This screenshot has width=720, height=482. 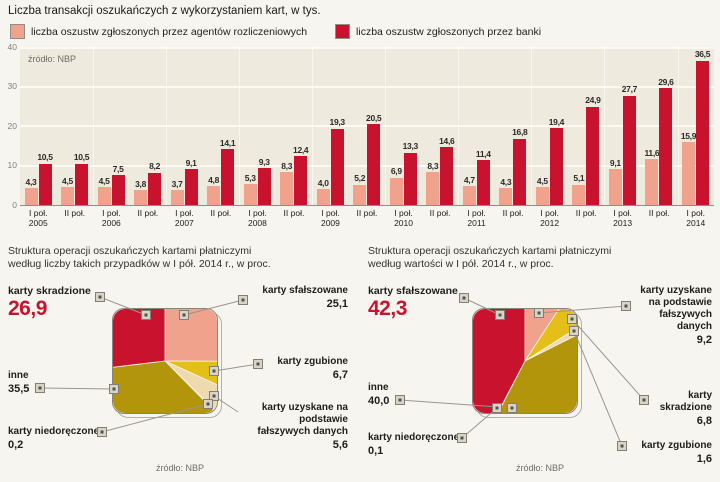 What do you see at coordinates (556, 121) in the screenshot?
I see `bar-value-label: 19,4` at bounding box center [556, 121].